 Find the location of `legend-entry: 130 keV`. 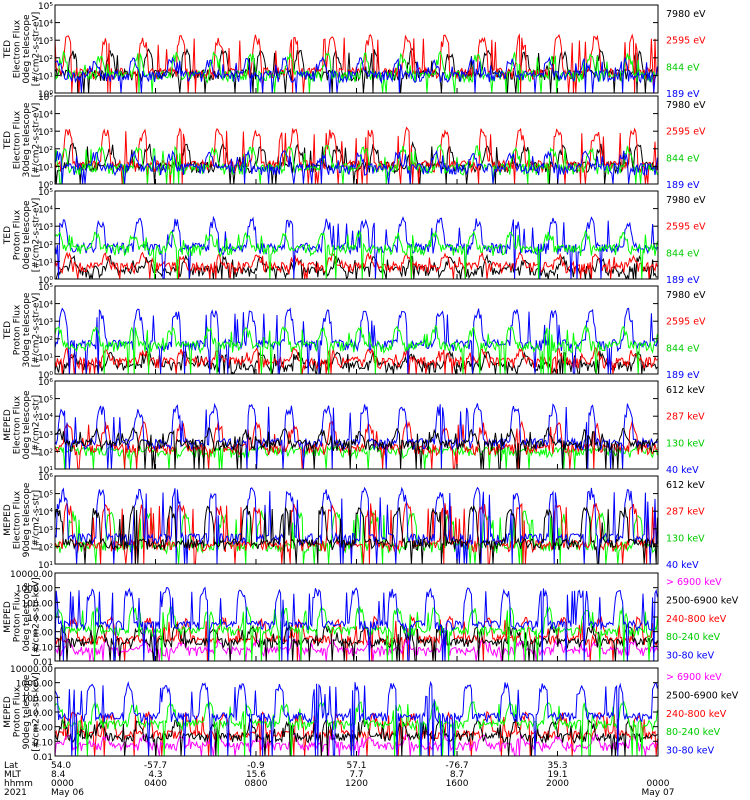

legend-entry: 130 keV is located at coordinates (685, 538).